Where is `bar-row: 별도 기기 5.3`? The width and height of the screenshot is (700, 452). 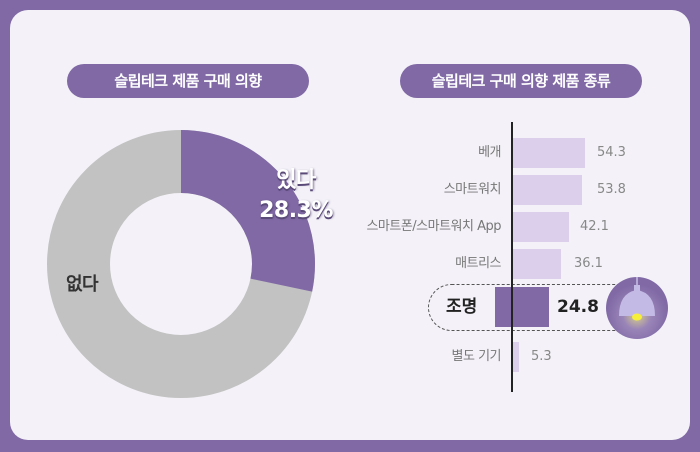
bar-row: 별도 기기 5.3 is located at coordinates (350, 357).